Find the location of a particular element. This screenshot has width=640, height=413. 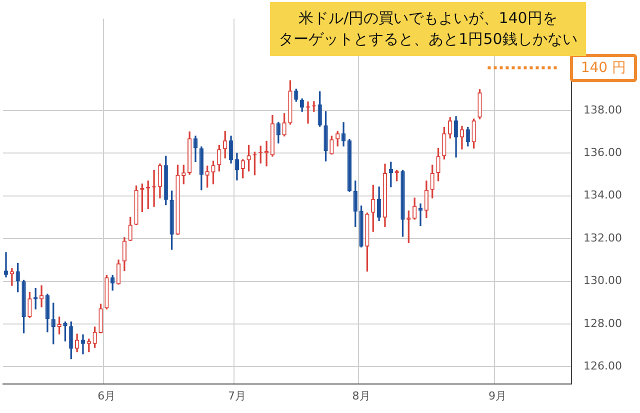

annotation: ターゲットとすると、あと1円50銭しかない is located at coordinates (428, 39).